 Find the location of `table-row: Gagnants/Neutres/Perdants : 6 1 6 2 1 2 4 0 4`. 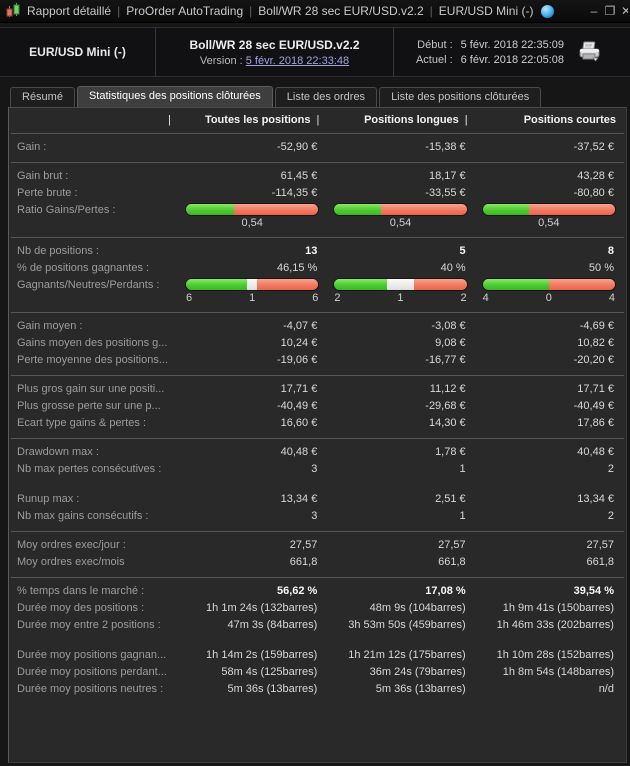

table-row: Gagnants/Neutres/Perdants : 6 1 6 2 1 2 4 0 4 is located at coordinates (317, 291).